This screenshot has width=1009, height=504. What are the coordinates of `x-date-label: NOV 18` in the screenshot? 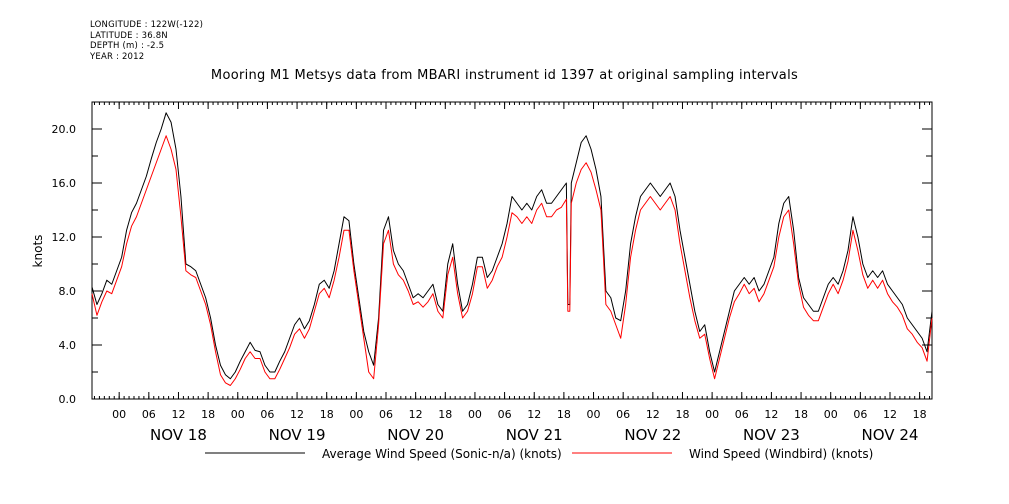 It's located at (178, 435).